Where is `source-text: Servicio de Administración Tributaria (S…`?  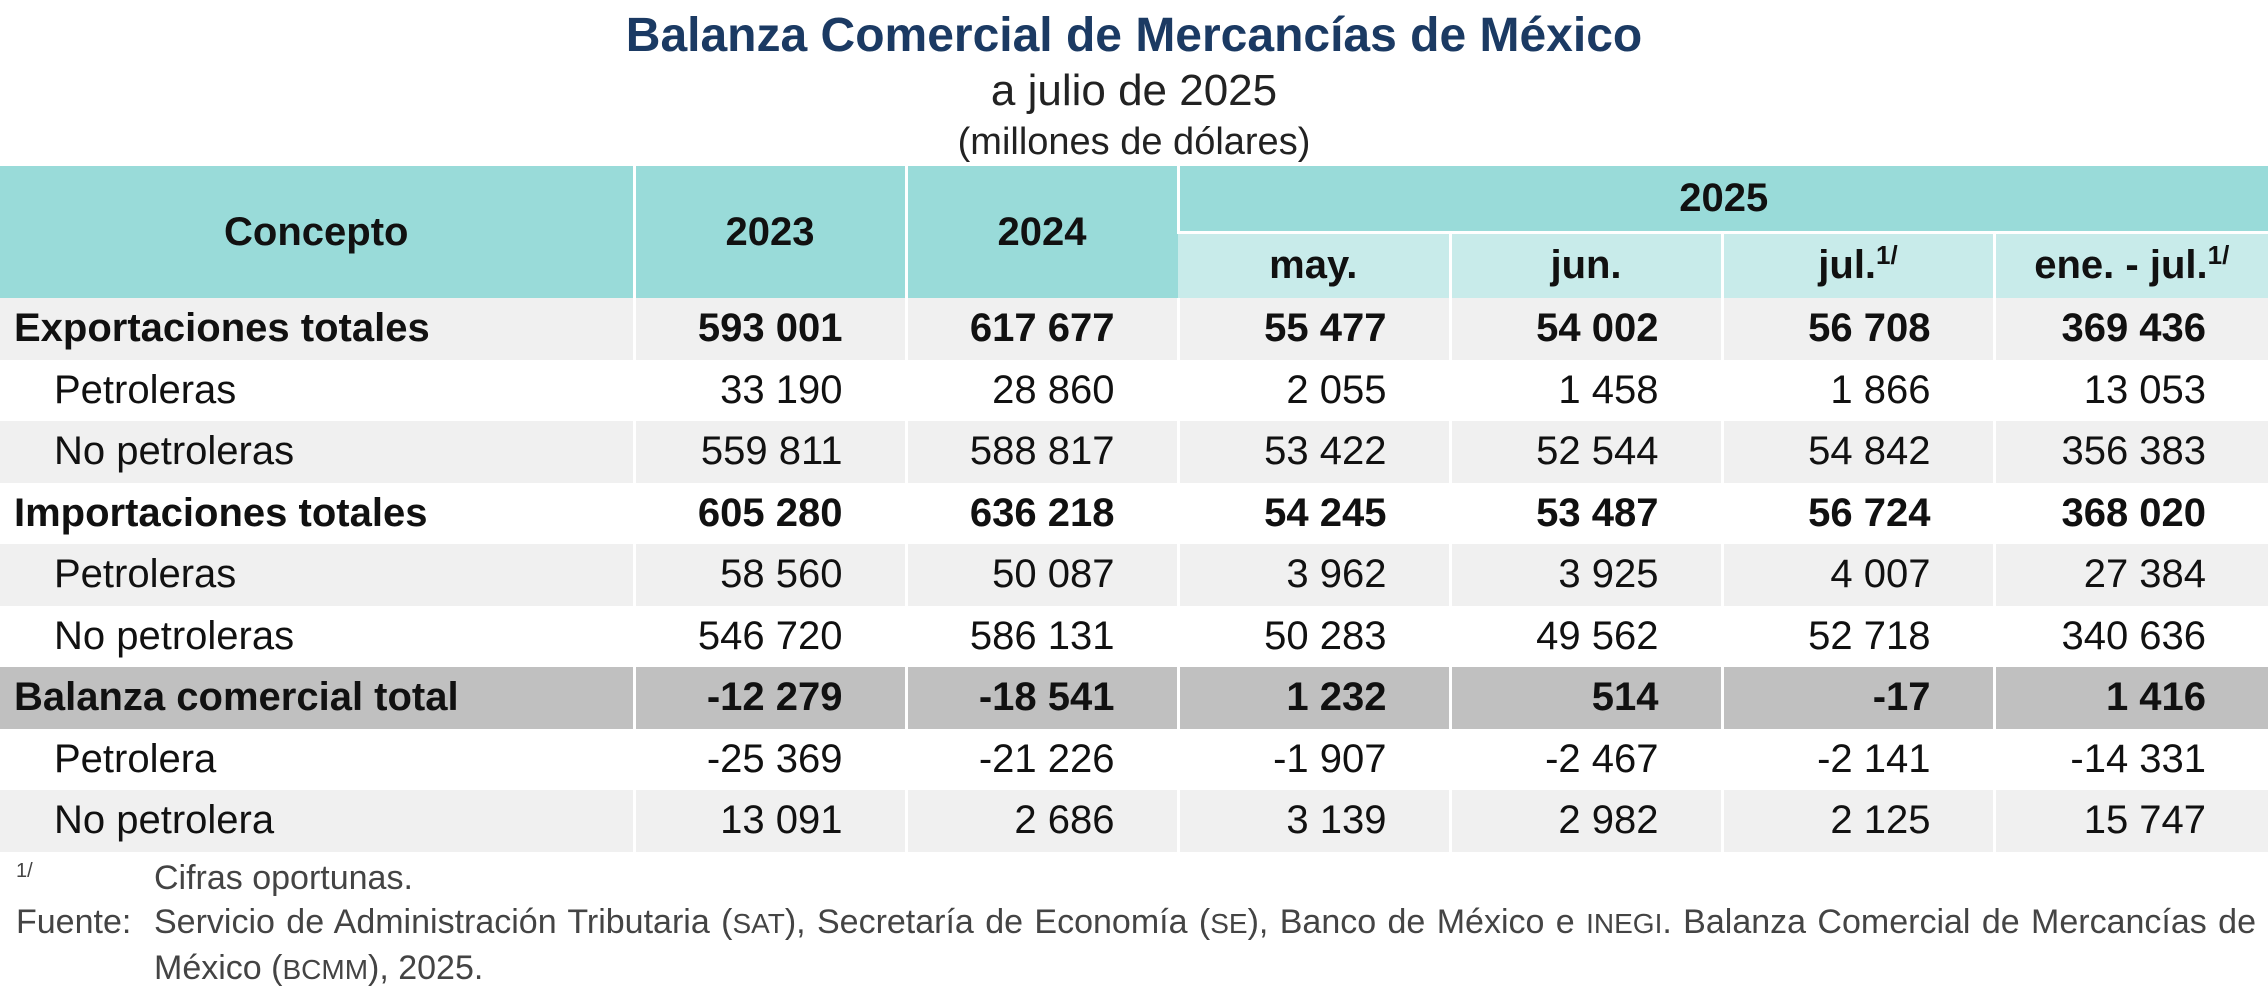 source-text: Servicio de Administración Tributaria (S… is located at coordinates (1205, 945).